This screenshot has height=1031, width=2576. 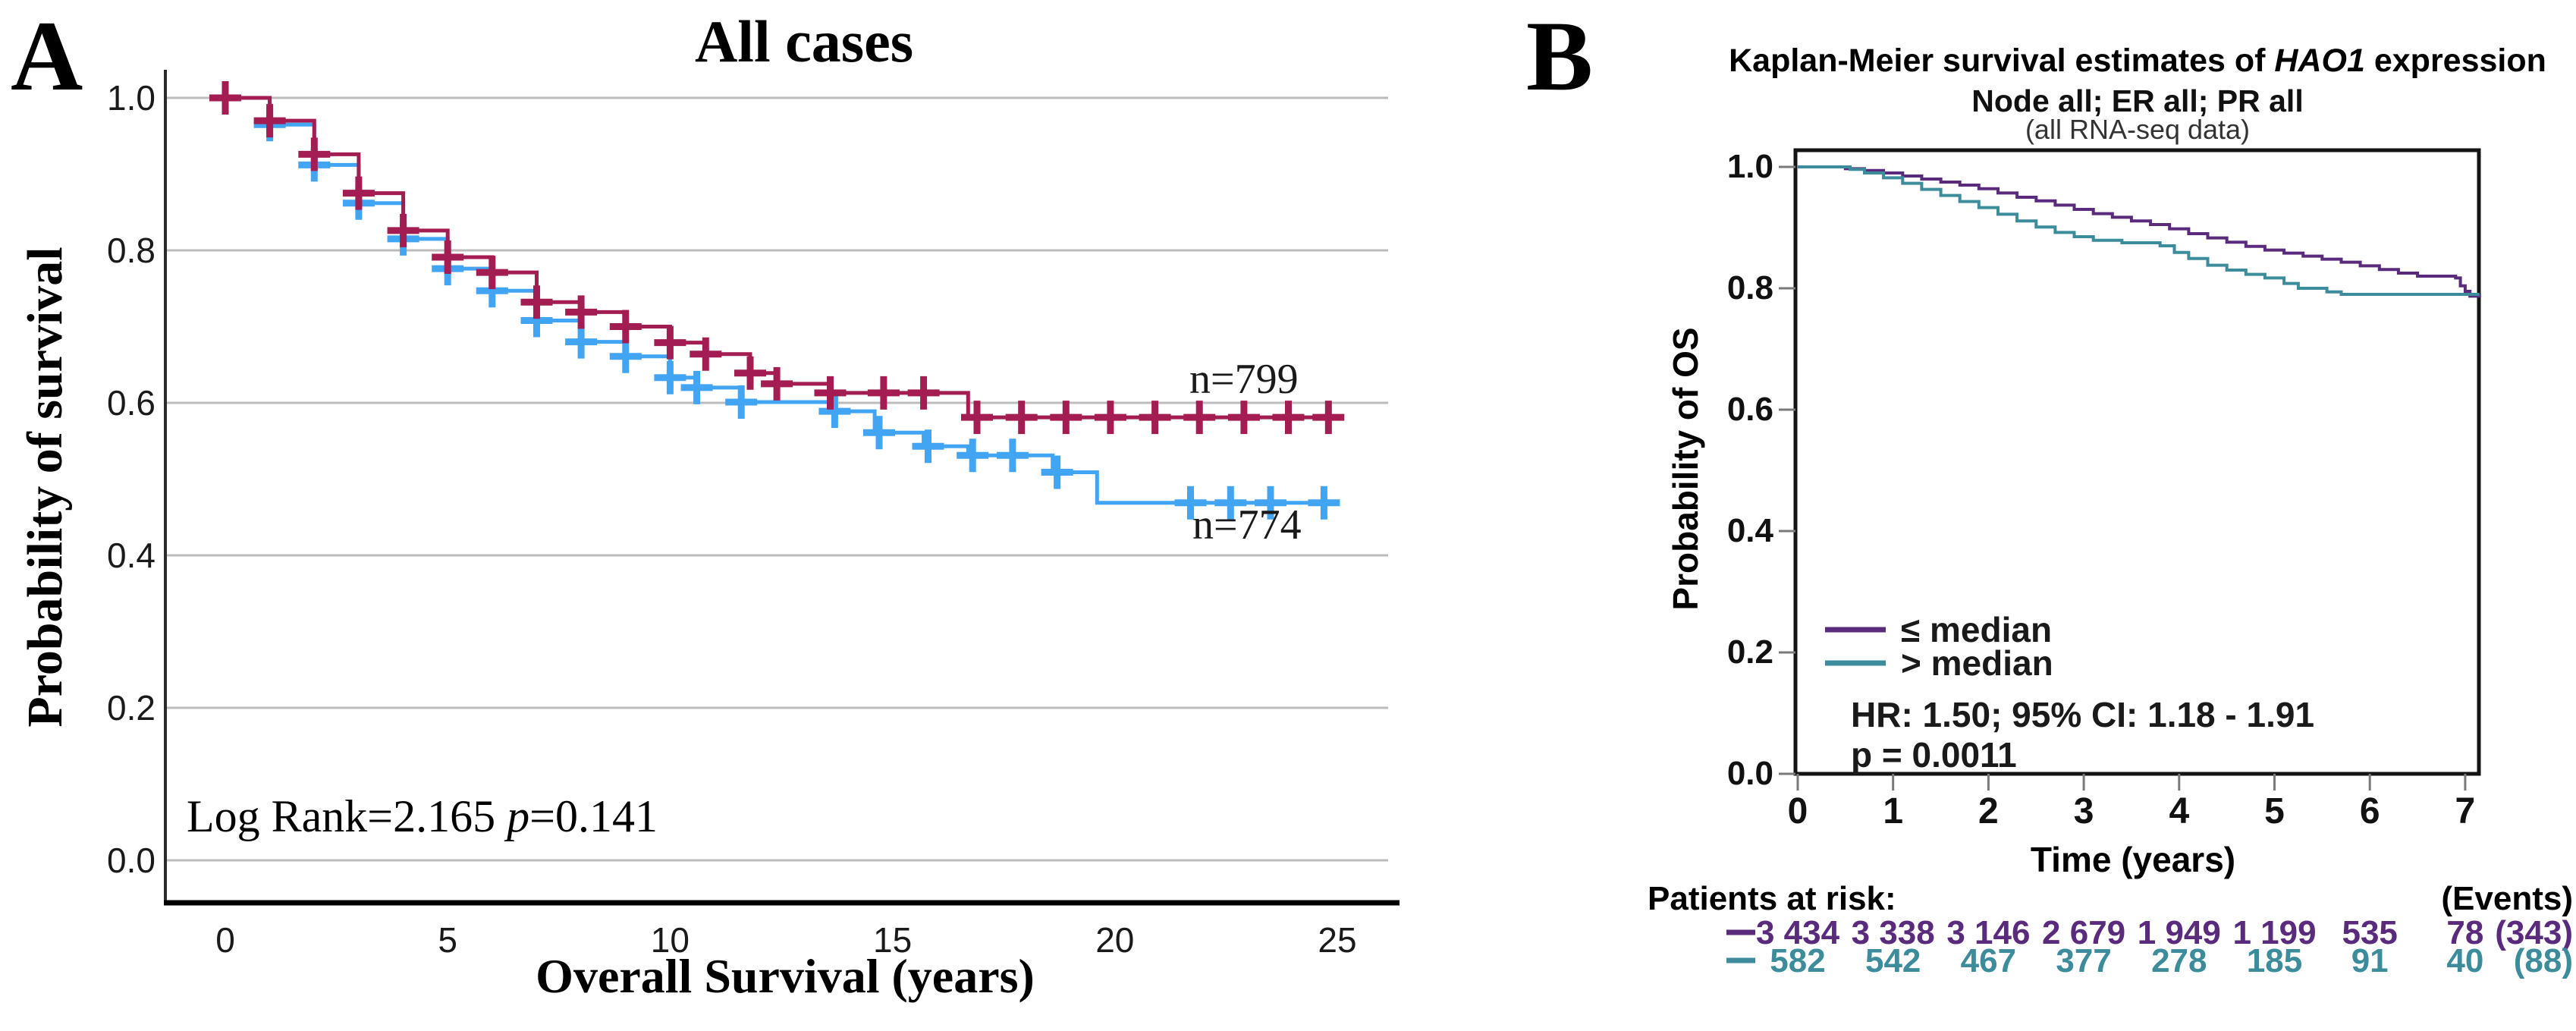 I want to click on panel-b-x-tick-label: 2, so click(x=1988, y=811).